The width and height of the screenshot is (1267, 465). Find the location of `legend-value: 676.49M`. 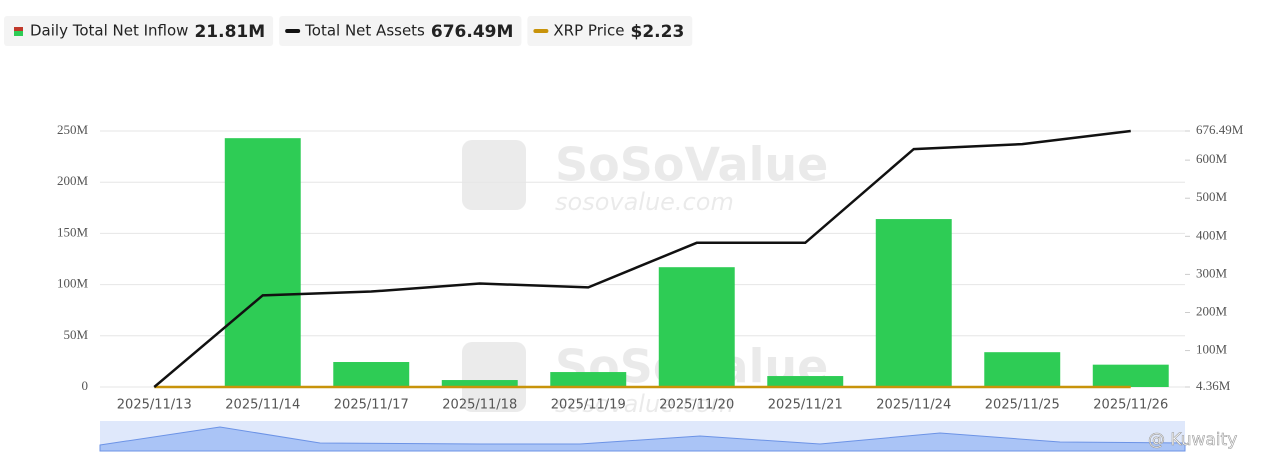

legend-value: 676.49M is located at coordinates (472, 32).